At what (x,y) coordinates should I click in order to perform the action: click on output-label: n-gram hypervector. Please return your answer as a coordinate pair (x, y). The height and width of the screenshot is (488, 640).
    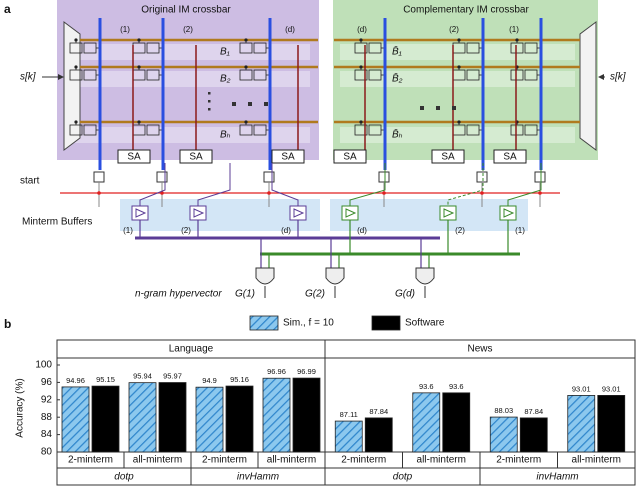
    Looking at the image, I should click on (178, 294).